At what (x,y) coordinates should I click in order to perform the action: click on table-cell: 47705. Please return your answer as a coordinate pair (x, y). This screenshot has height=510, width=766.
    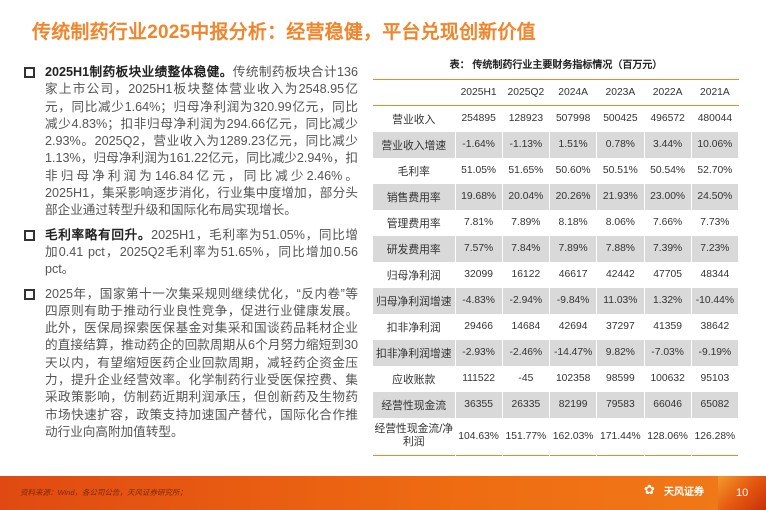
    Looking at the image, I should click on (668, 274).